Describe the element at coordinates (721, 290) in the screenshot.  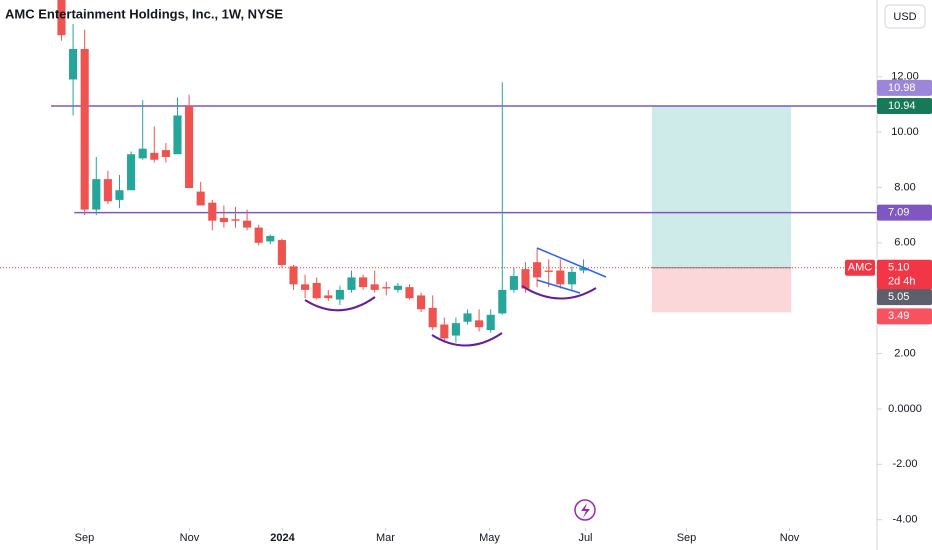
I see `position-stop-zone` at that location.